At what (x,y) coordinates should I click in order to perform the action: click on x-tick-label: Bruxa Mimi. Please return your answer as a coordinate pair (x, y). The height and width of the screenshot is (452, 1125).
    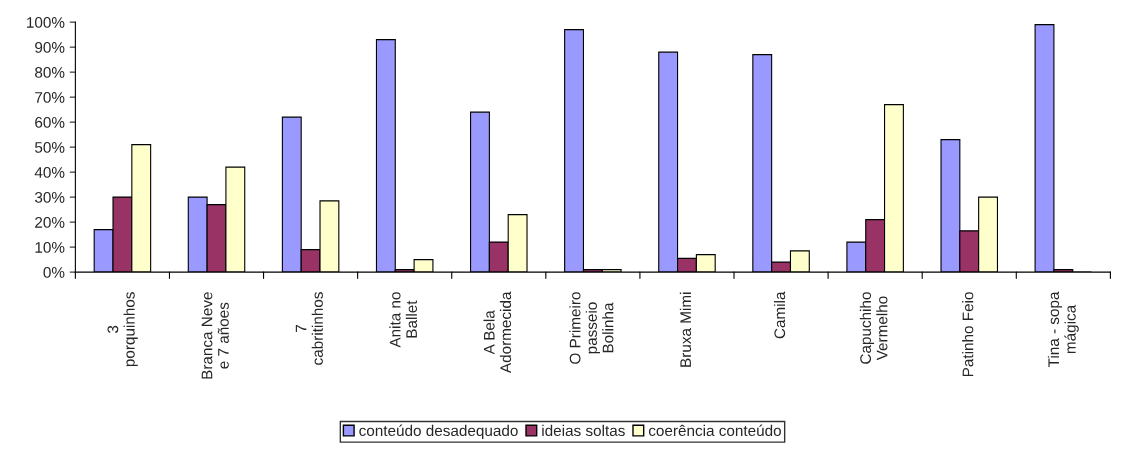
    Looking at the image, I should click on (685, 329).